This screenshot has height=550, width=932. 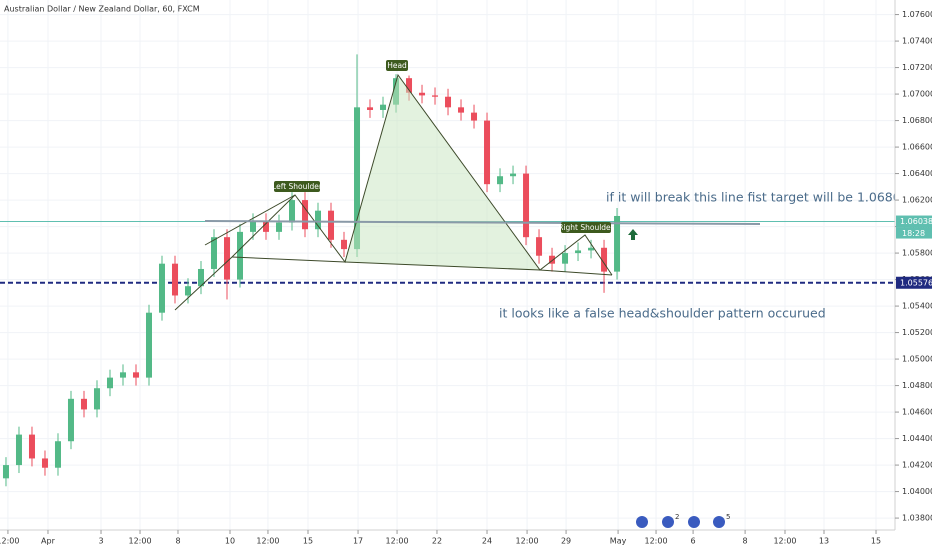 I want to click on arrow-up, so click(x=633, y=234).